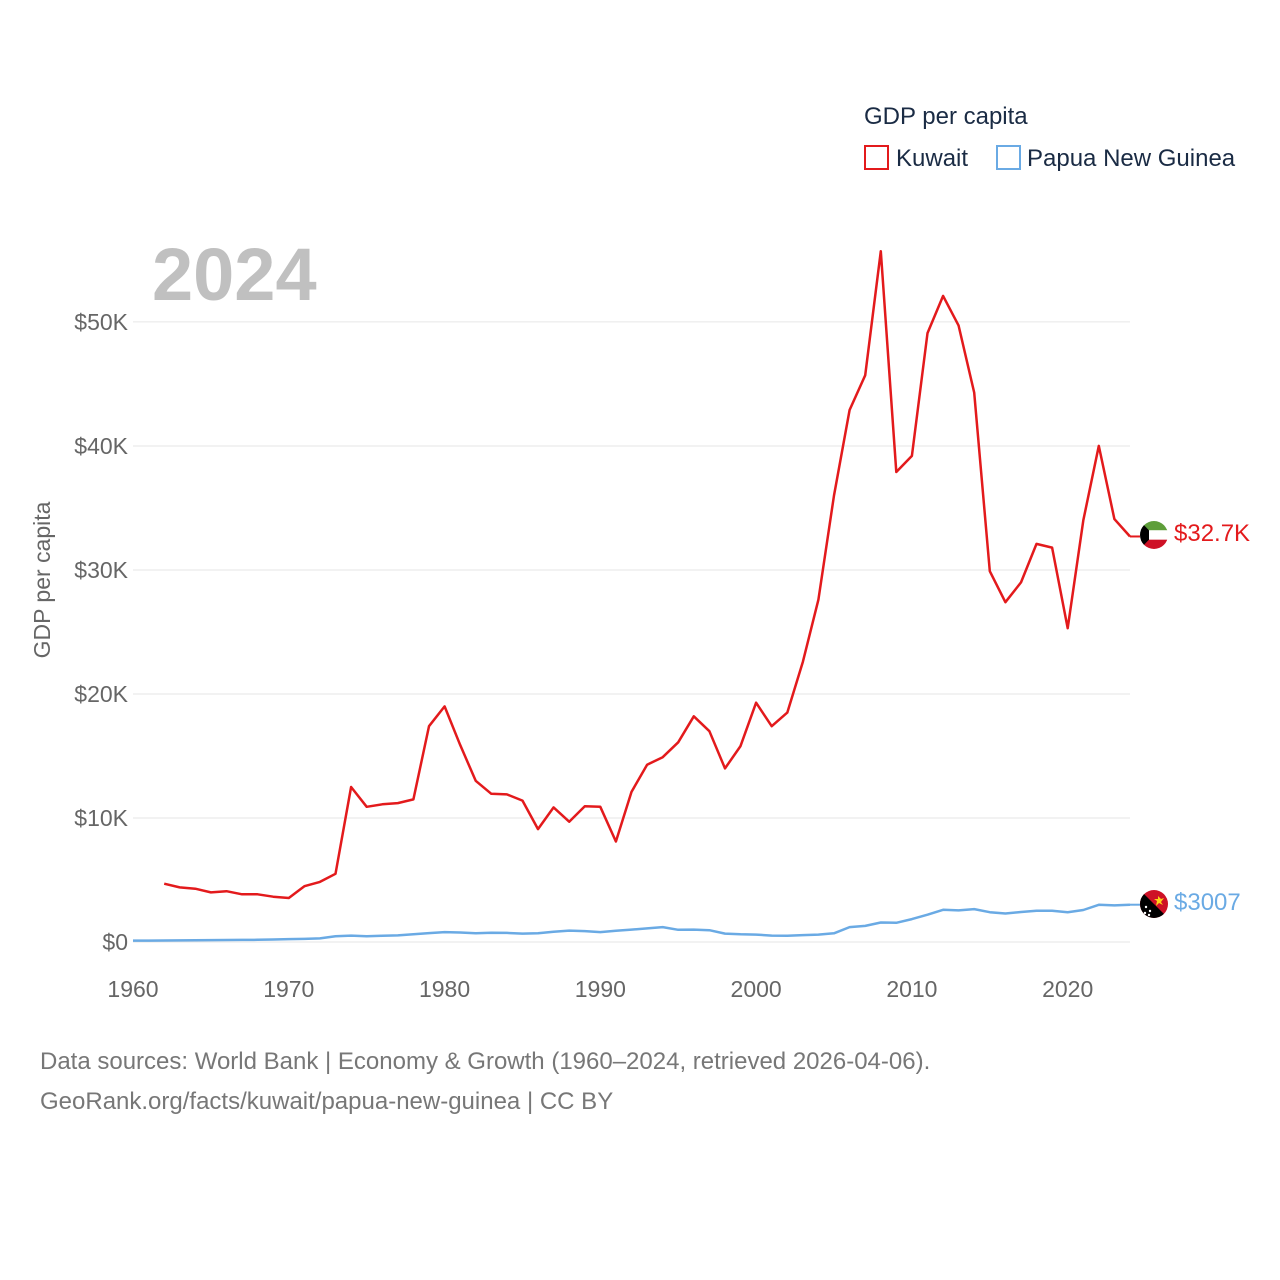  What do you see at coordinates (132, 989) in the screenshot?
I see `x-tick-label: 1960` at bounding box center [132, 989].